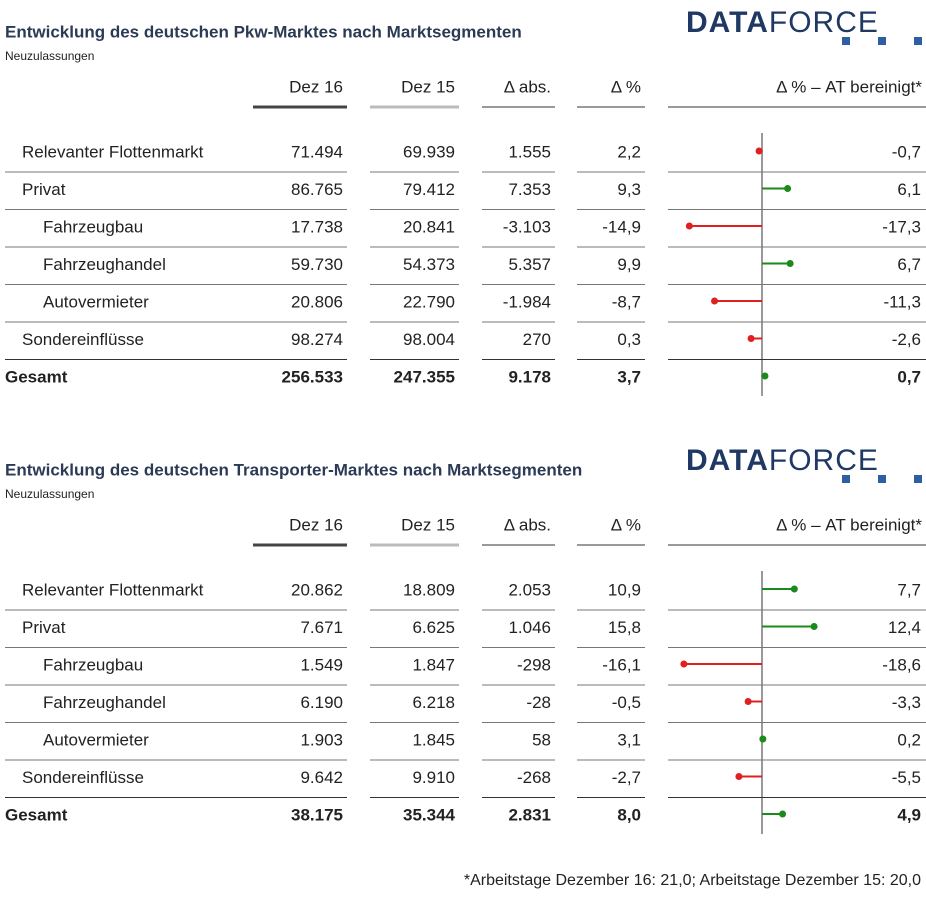 The width and height of the screenshot is (926, 900). I want to click on cell: 20.806, so click(317, 301).